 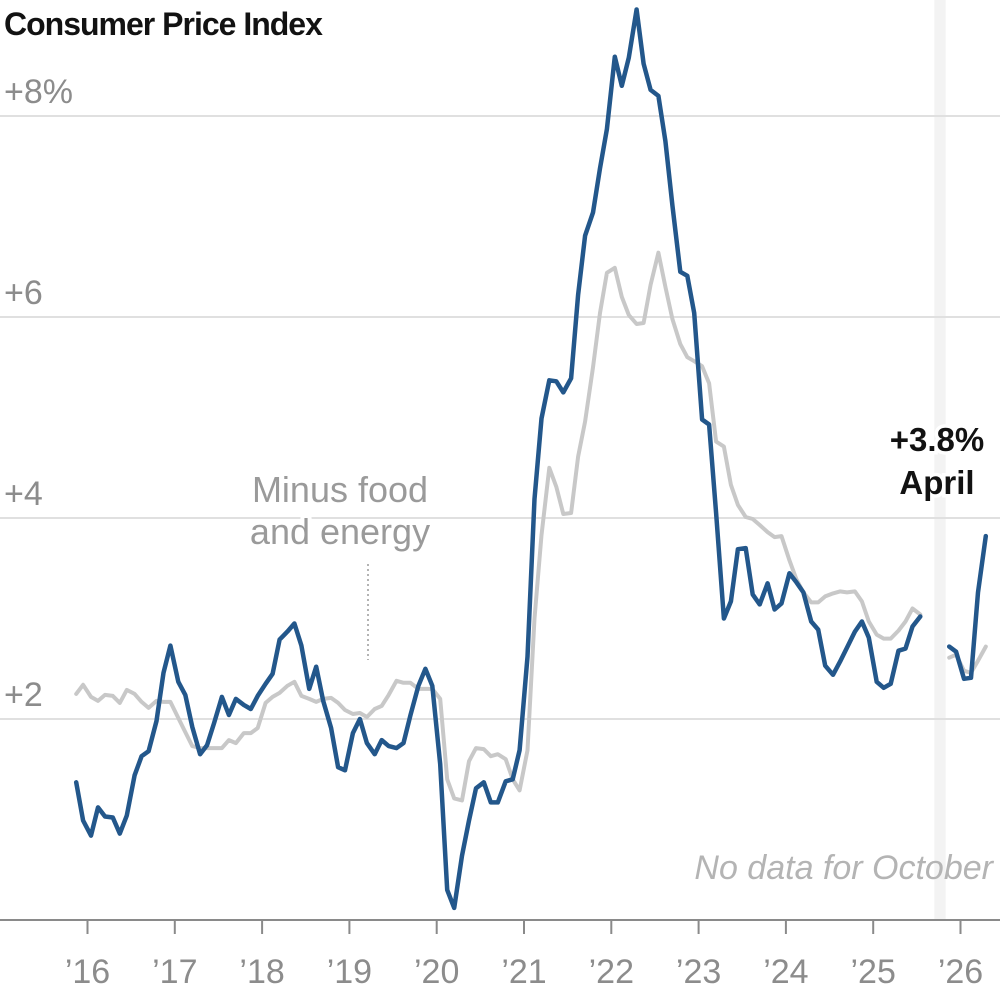 What do you see at coordinates (87, 972) in the screenshot?
I see `x-tick-label: ’16` at bounding box center [87, 972].